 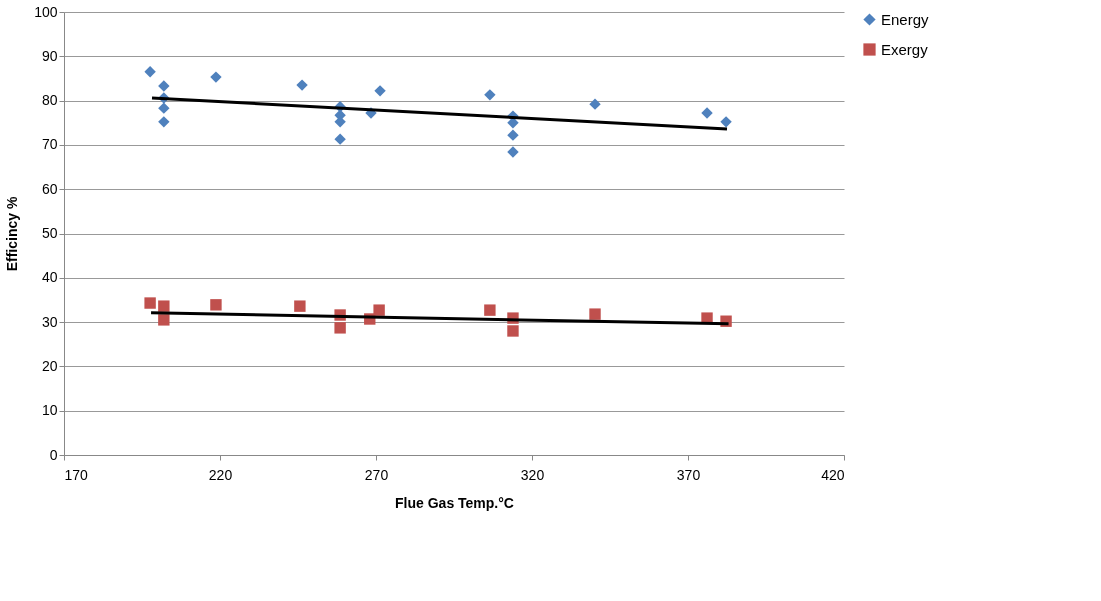 What do you see at coordinates (49, 100) in the screenshot?
I see `y-tick-label: 80` at bounding box center [49, 100].